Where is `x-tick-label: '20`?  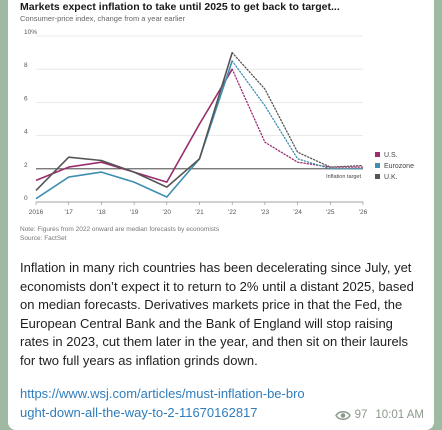
x-tick-label: '20 is located at coordinates (167, 212).